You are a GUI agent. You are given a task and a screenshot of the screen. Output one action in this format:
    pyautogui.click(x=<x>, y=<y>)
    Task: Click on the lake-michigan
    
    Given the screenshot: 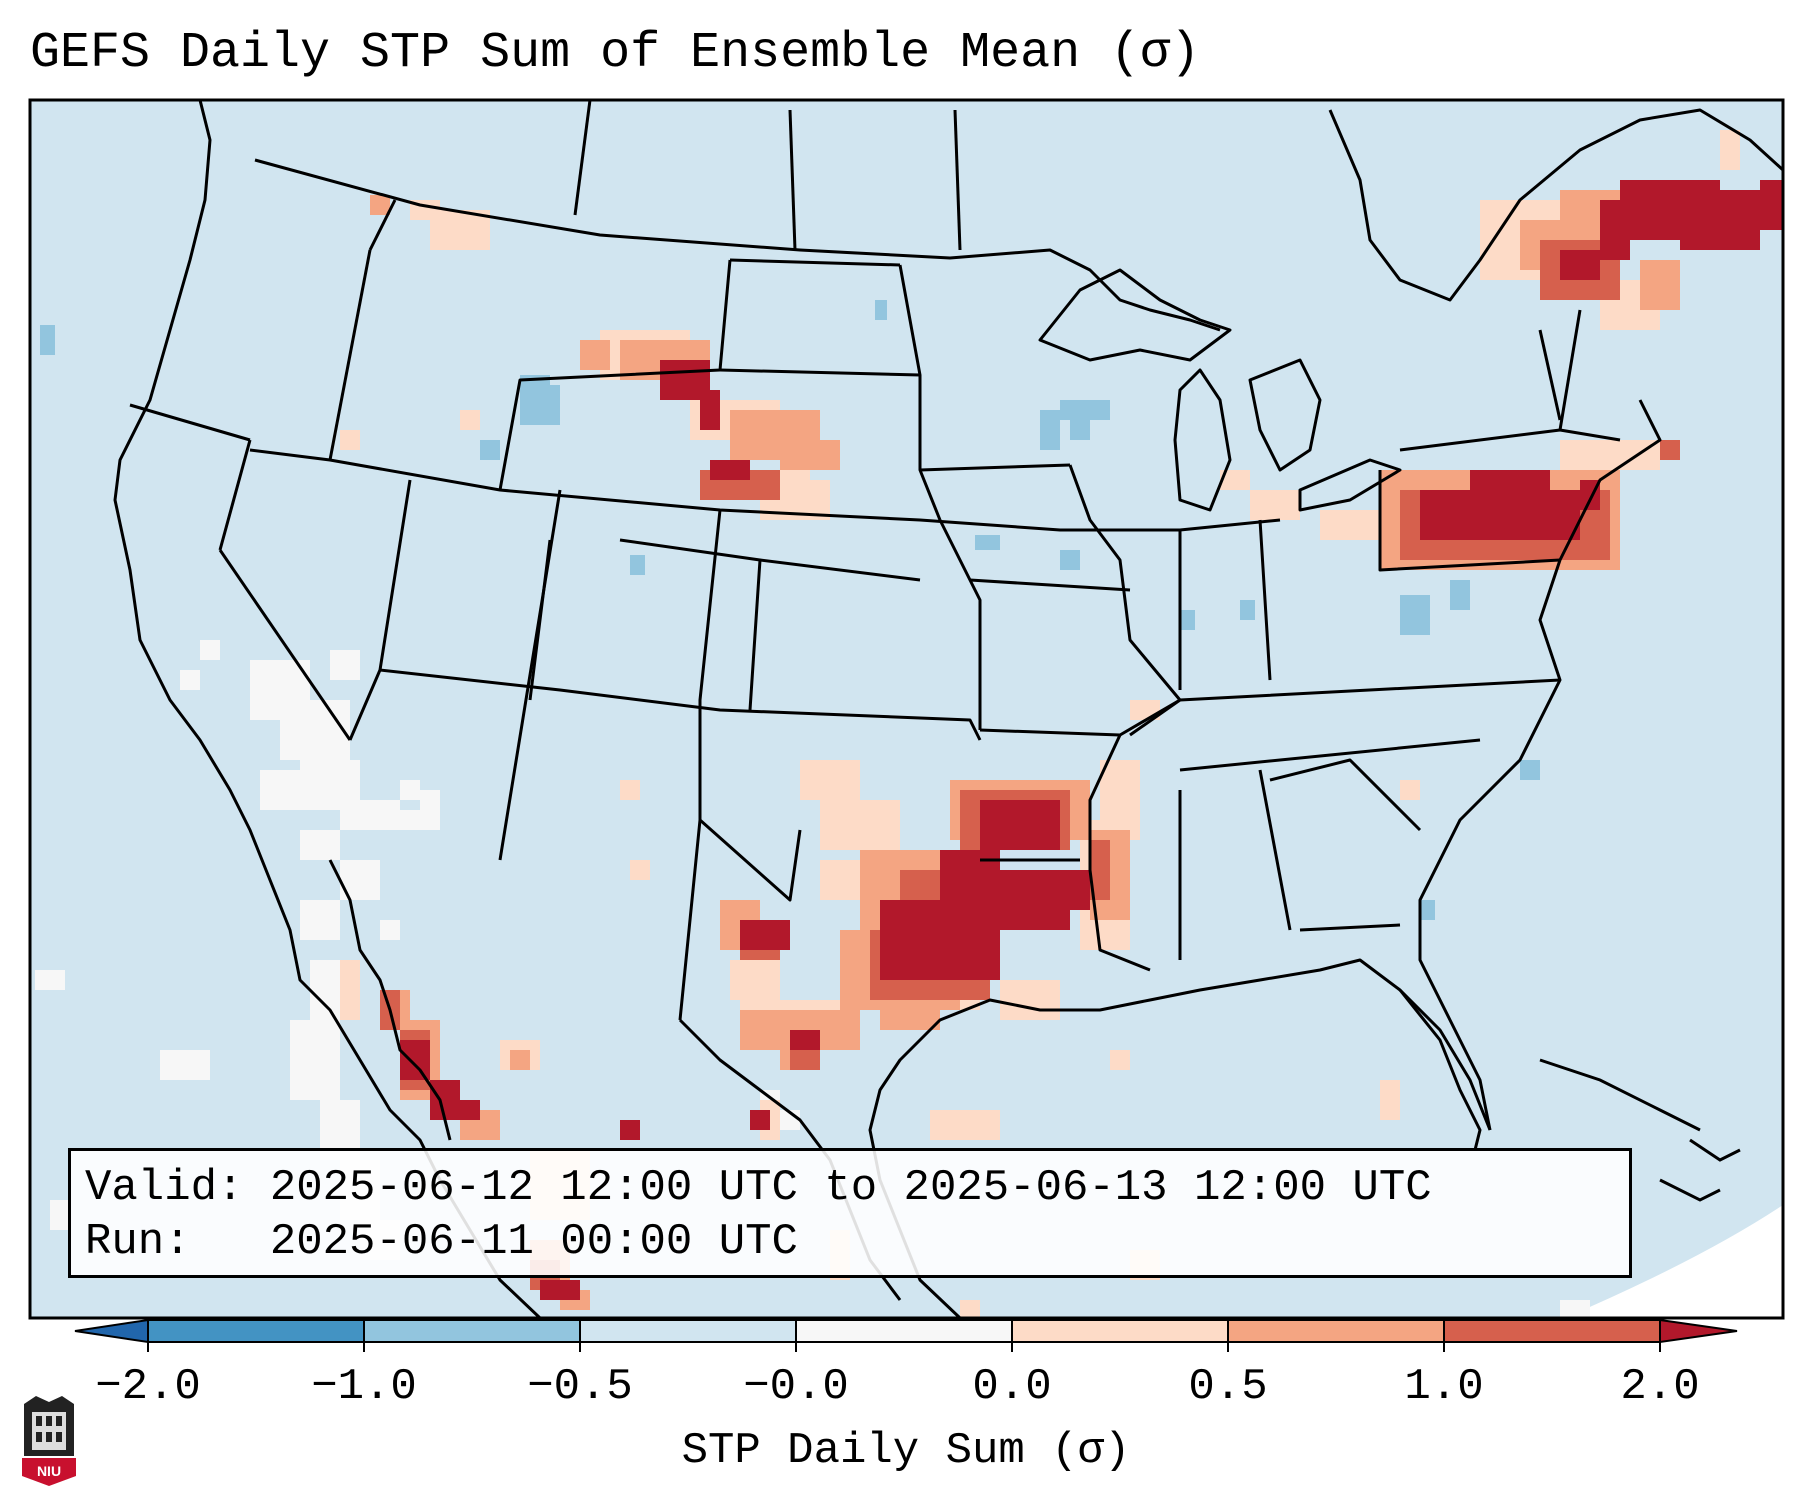 What is the action you would take?
    pyautogui.click(x=1202, y=440)
    